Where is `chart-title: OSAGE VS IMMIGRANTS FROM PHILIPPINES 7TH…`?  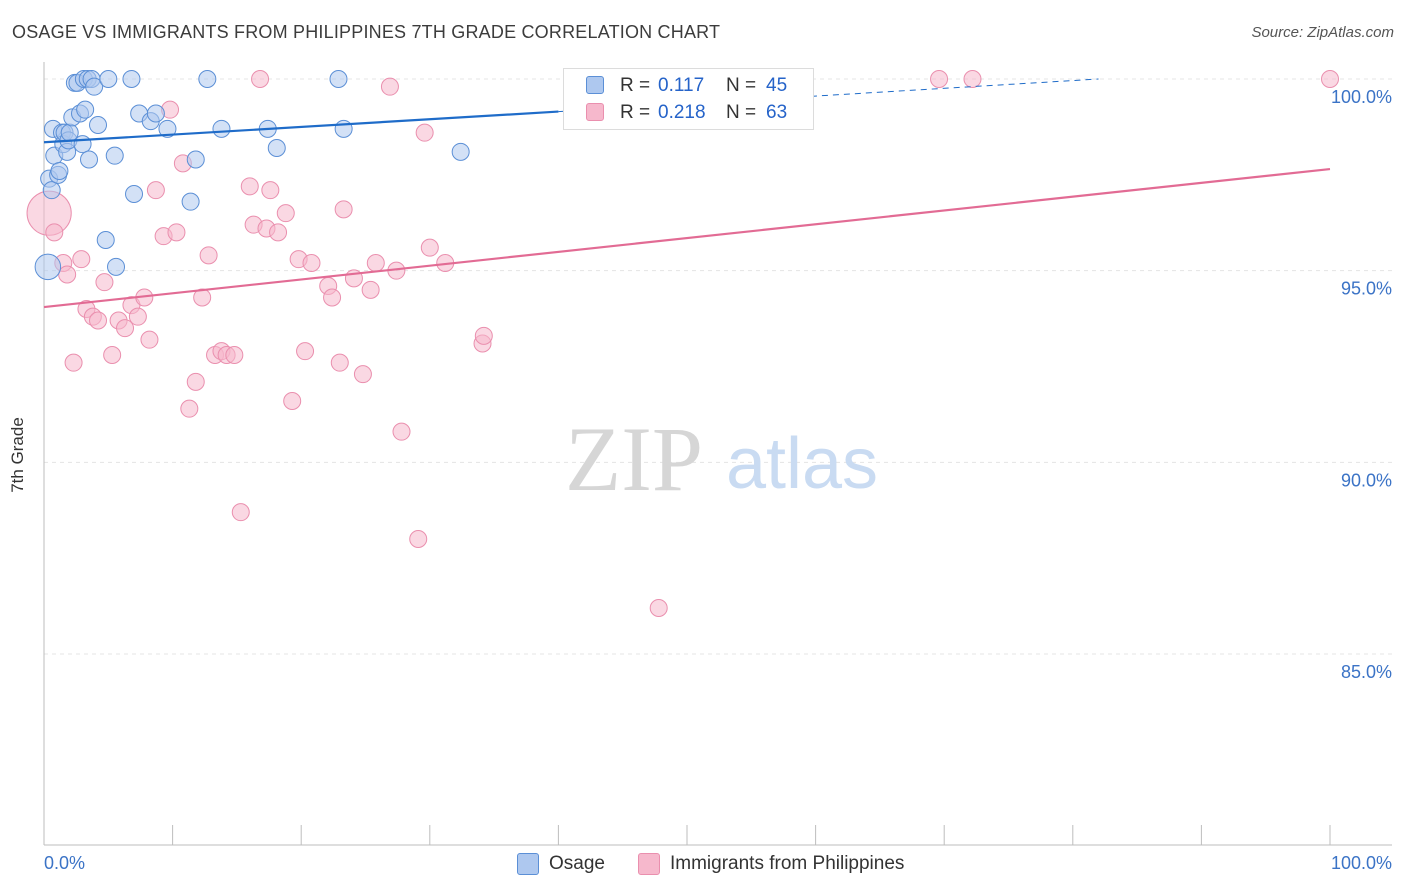
chart-title: OSAGE VS IMMIGRANTS FROM PHILIPPINES 7TH… is located at coordinates (366, 32).